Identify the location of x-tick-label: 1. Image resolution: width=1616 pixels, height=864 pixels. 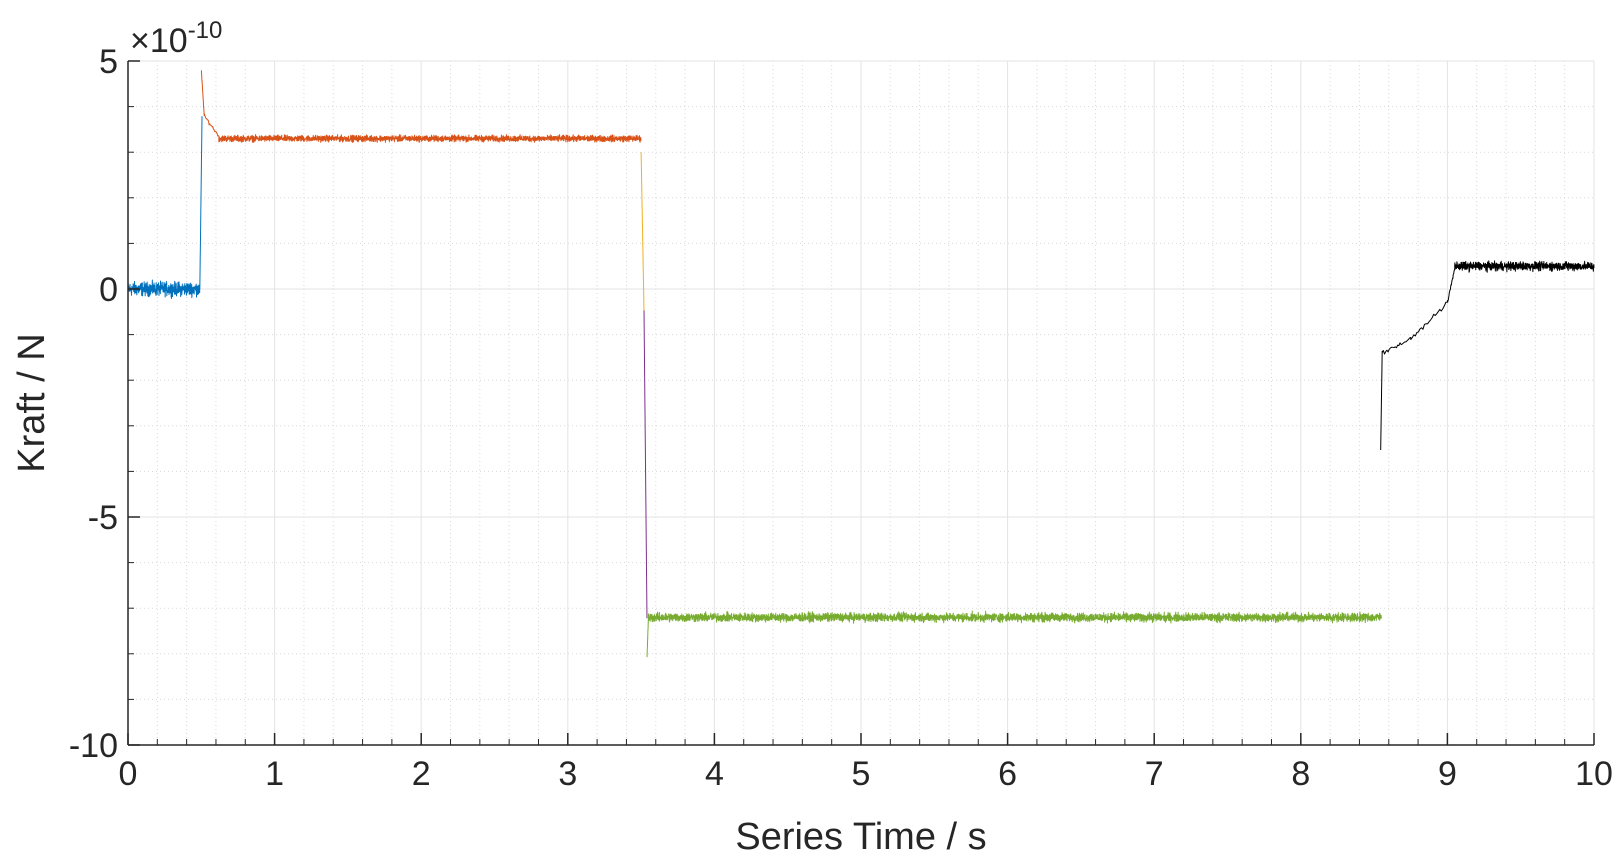
(274, 774).